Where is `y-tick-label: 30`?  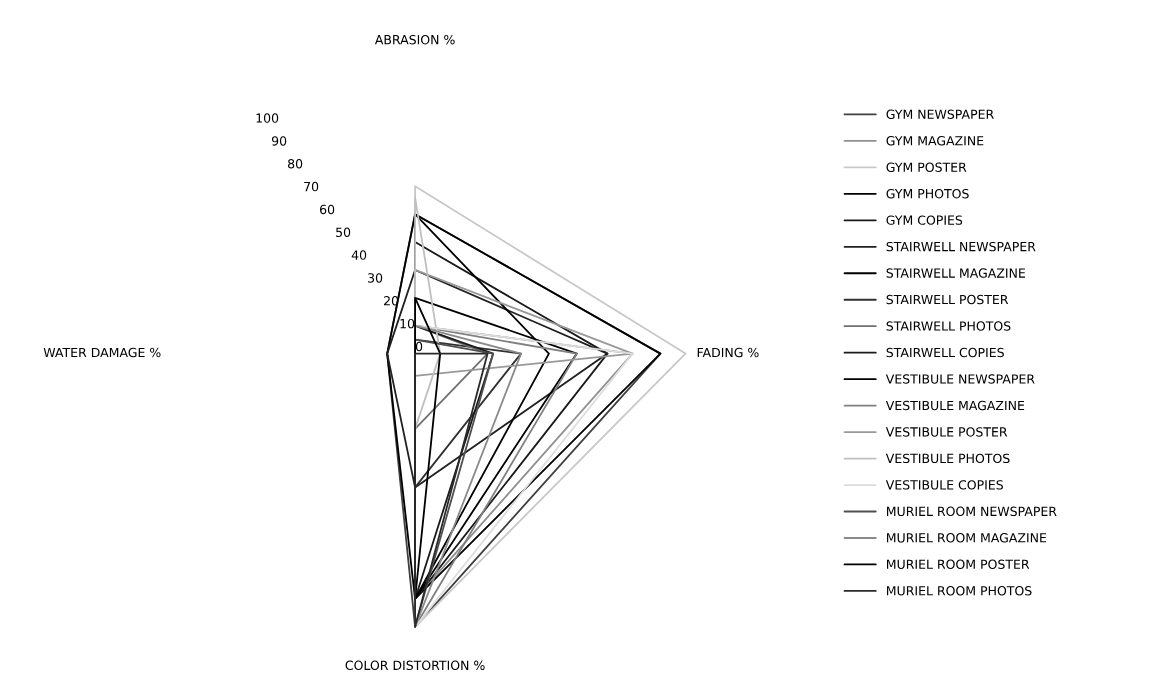 y-tick-label: 30 is located at coordinates (375, 278).